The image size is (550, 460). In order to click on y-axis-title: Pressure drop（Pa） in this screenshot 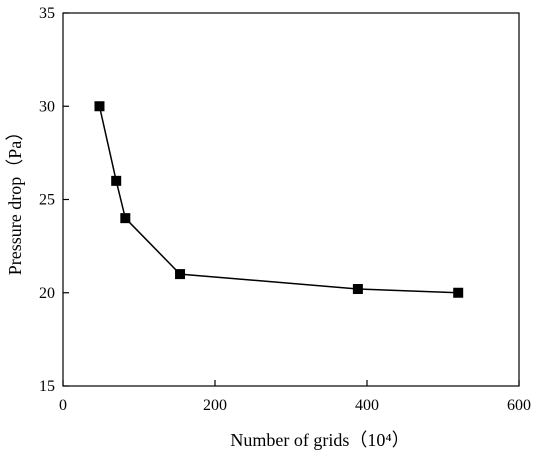, I will do `click(15, 199)`.